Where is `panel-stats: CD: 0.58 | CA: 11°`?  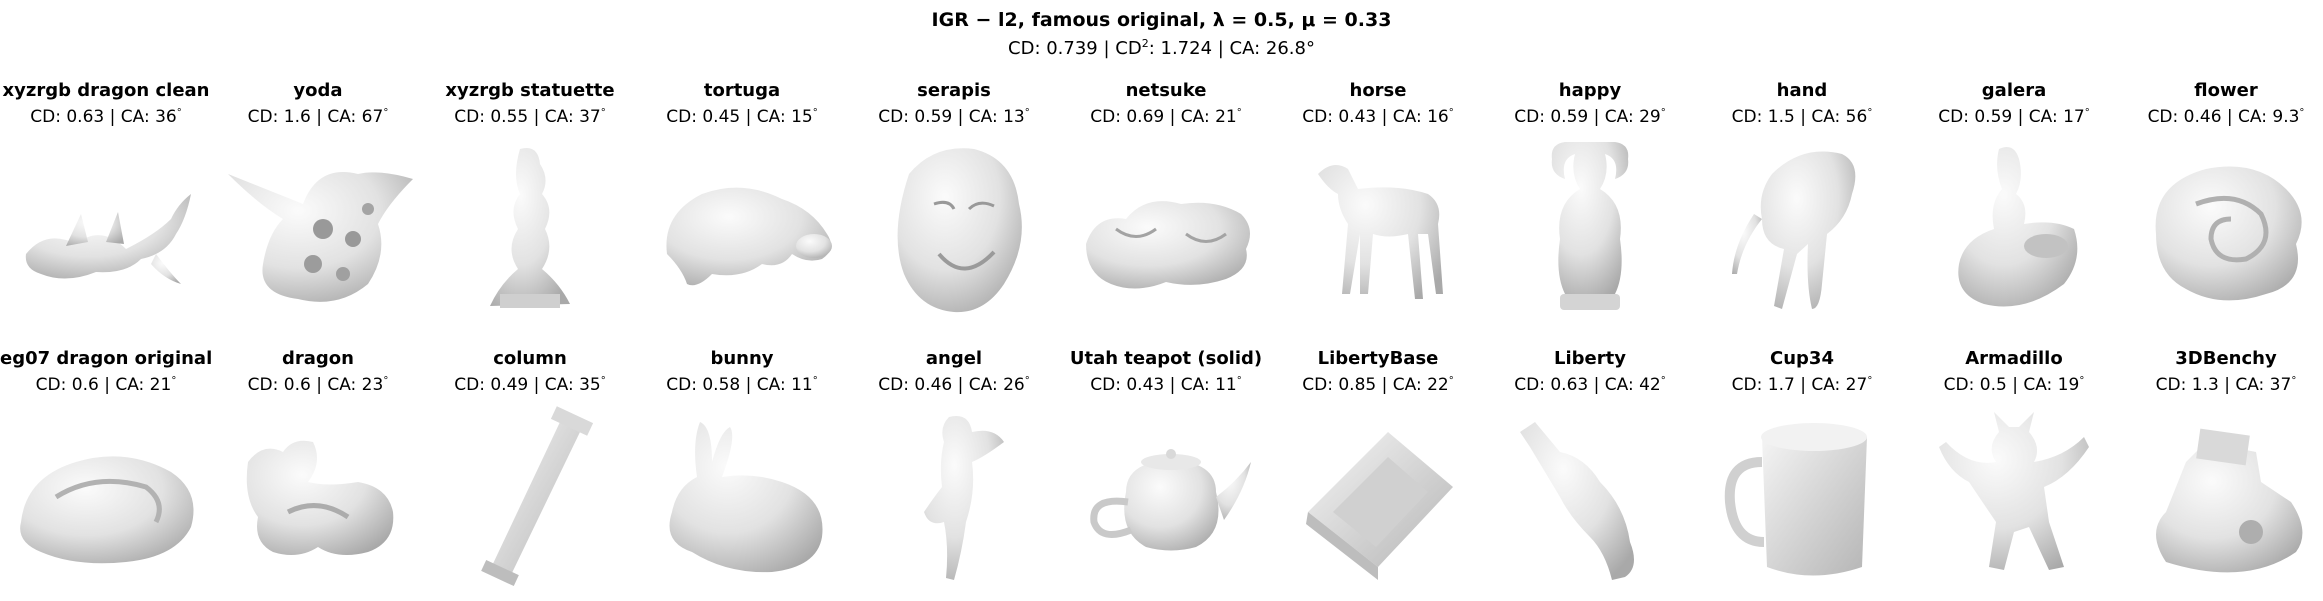
panel-stats: CD: 0.58 | CA: 11° is located at coordinates (742, 385).